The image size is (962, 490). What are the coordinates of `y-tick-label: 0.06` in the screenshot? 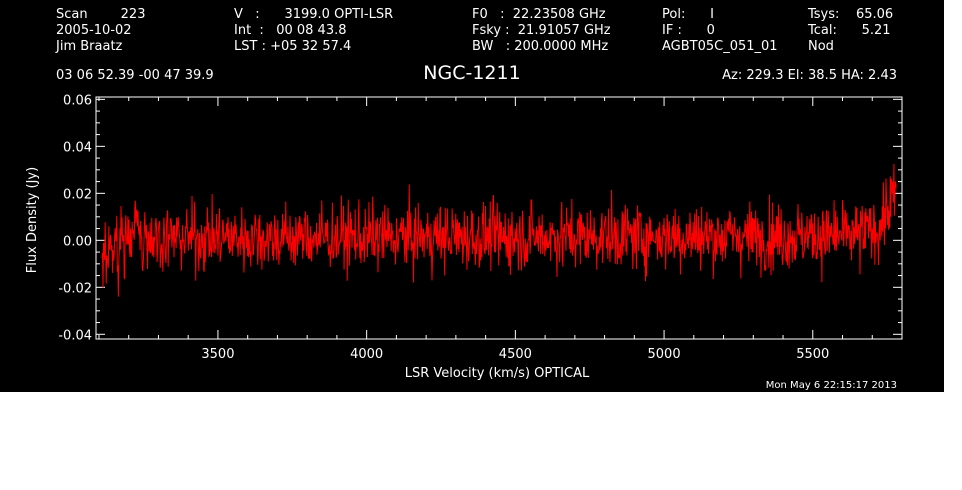 It's located at (77, 100).